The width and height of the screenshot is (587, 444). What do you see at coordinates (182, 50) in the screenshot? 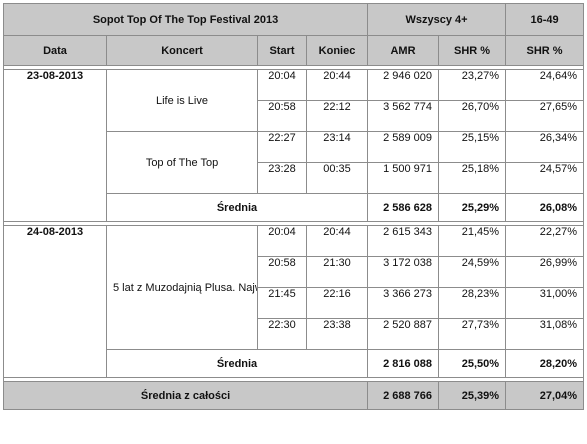
I see `column-header-concert: Koncert` at bounding box center [182, 50].